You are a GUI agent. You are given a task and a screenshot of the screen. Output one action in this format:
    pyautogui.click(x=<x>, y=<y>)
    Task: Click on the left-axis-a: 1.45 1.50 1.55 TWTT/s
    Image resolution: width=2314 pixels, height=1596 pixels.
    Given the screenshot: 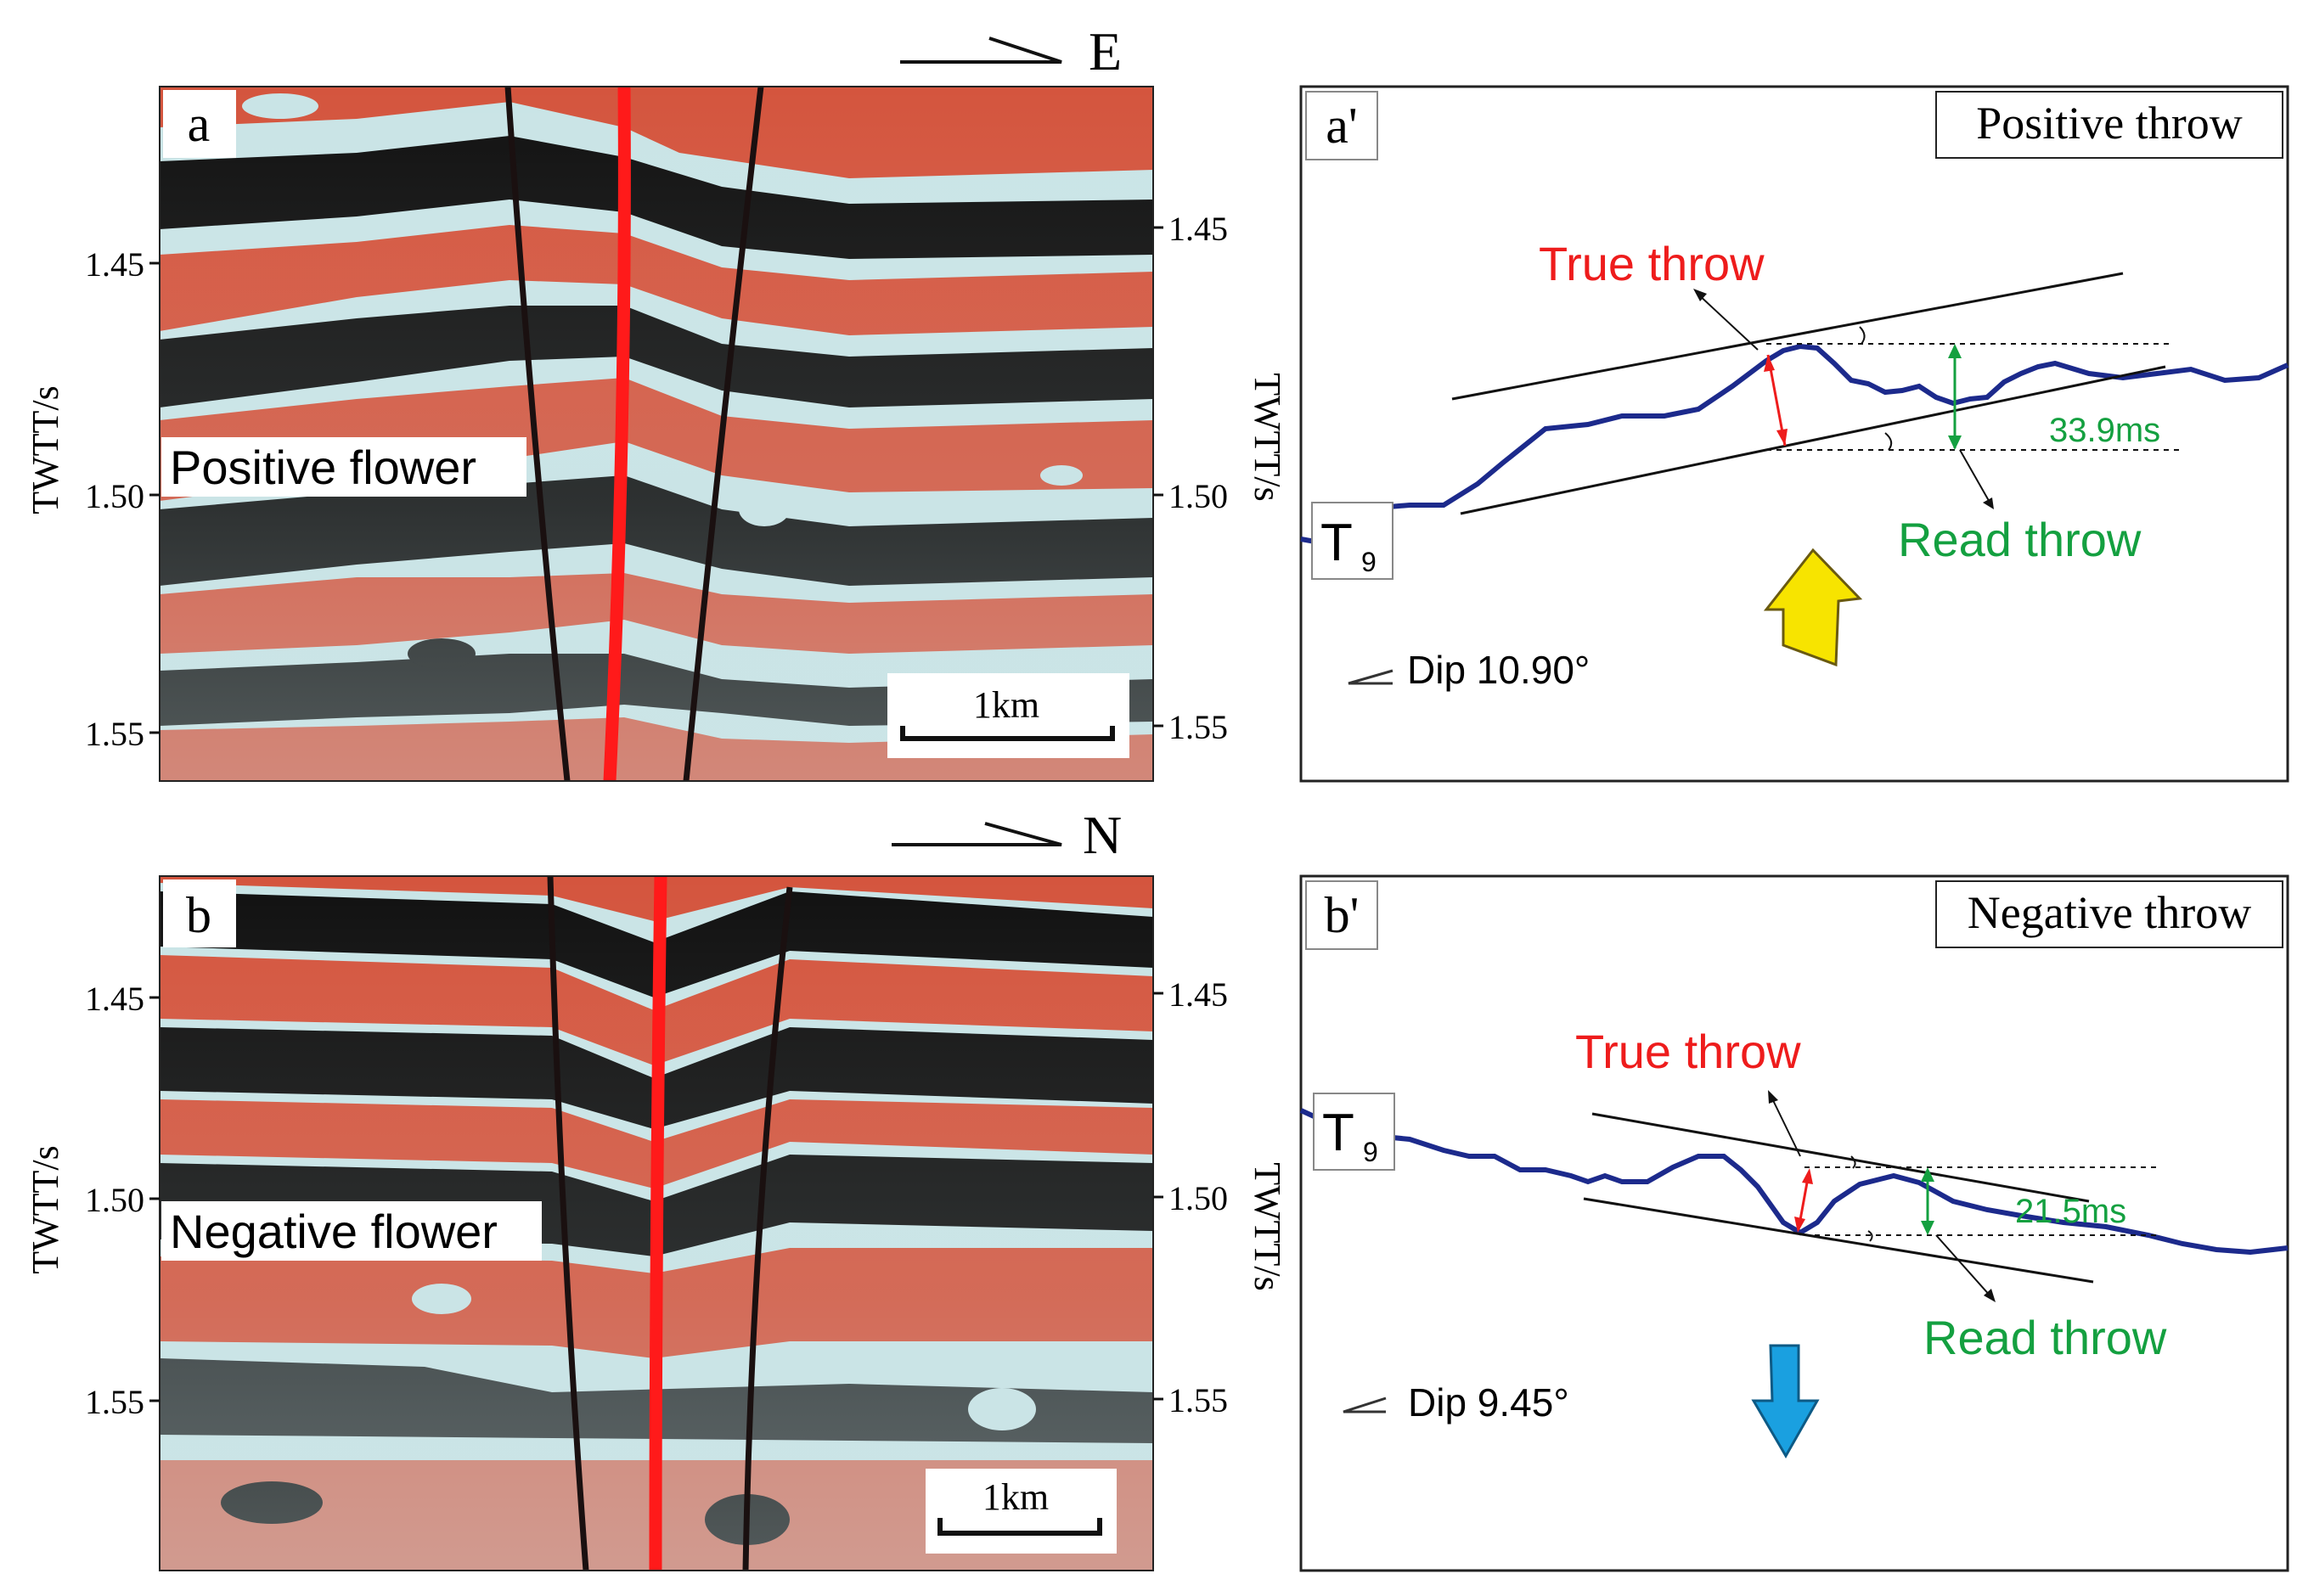 What is the action you would take?
    pyautogui.click(x=92, y=499)
    